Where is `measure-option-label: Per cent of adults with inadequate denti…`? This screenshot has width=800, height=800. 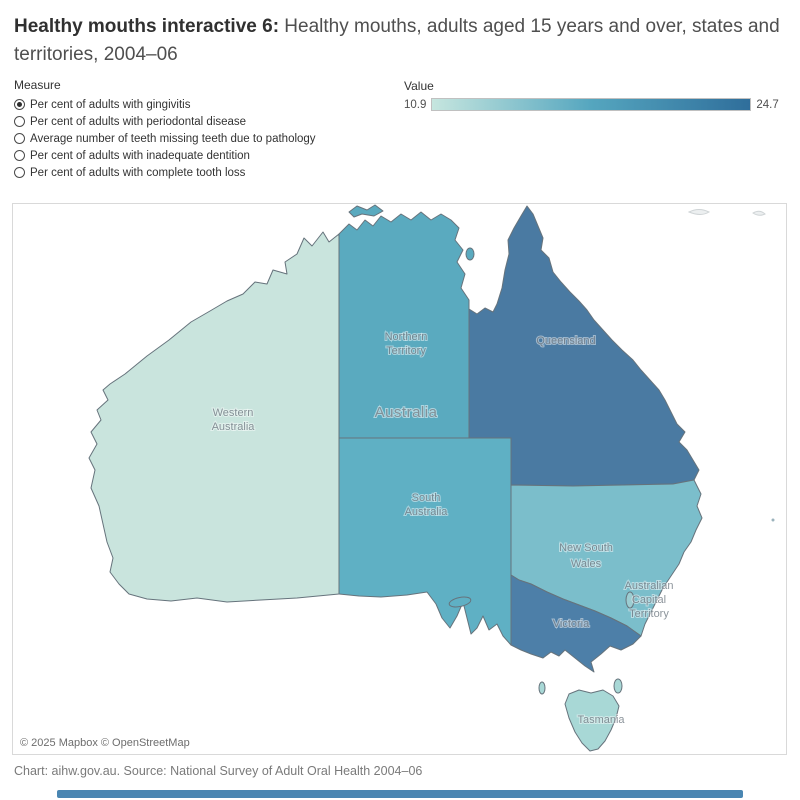 measure-option-label: Per cent of adults with inadequate denti… is located at coordinates (140, 155).